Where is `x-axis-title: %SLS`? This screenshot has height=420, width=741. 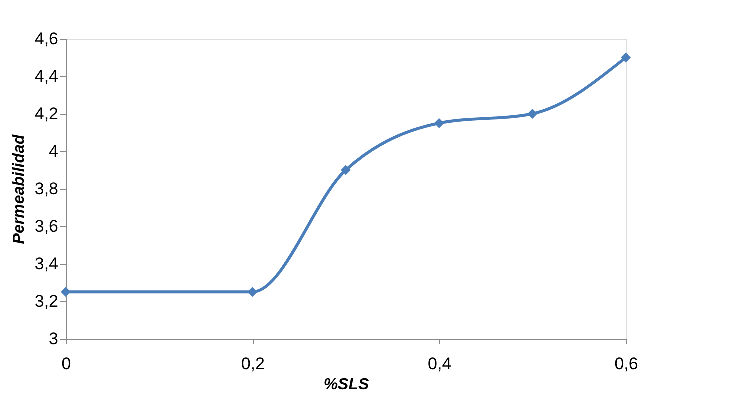
x-axis-title: %SLS is located at coordinates (347, 385).